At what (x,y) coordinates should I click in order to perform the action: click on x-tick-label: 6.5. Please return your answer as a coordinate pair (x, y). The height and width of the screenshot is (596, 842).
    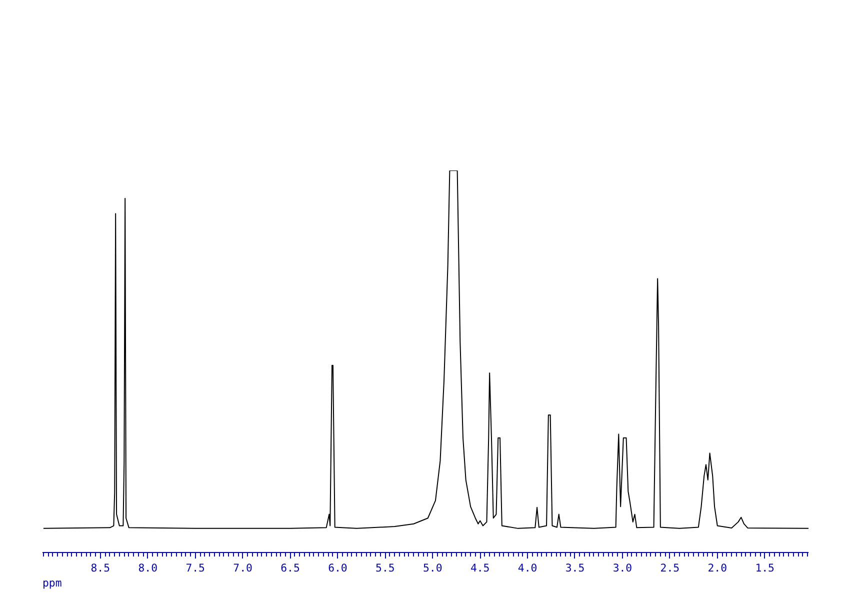
    Looking at the image, I should click on (290, 568).